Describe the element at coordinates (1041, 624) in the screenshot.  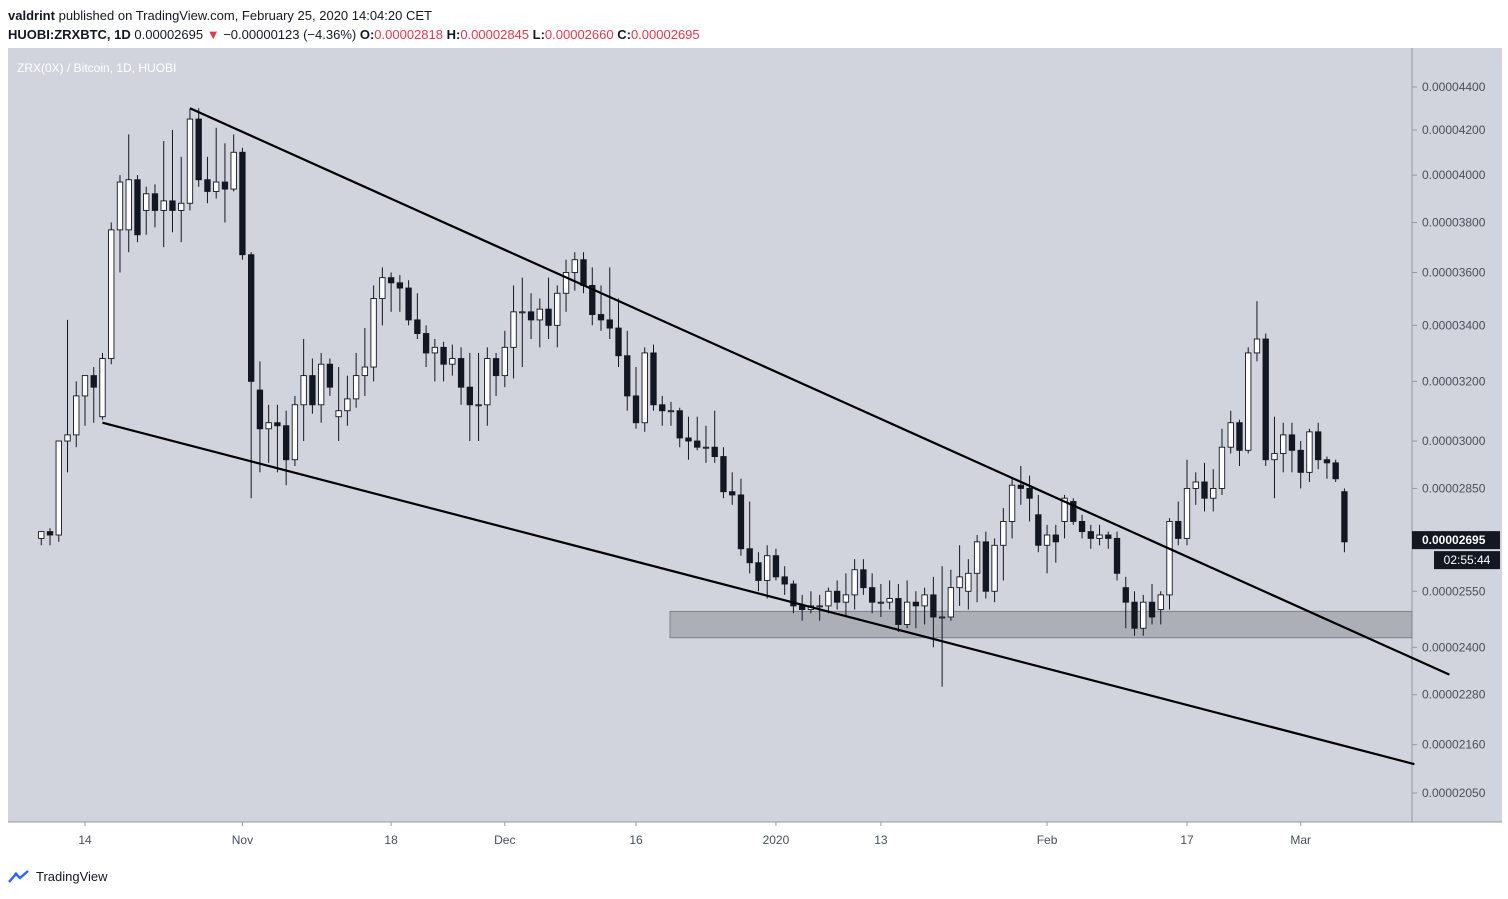
I see `support-zone` at that location.